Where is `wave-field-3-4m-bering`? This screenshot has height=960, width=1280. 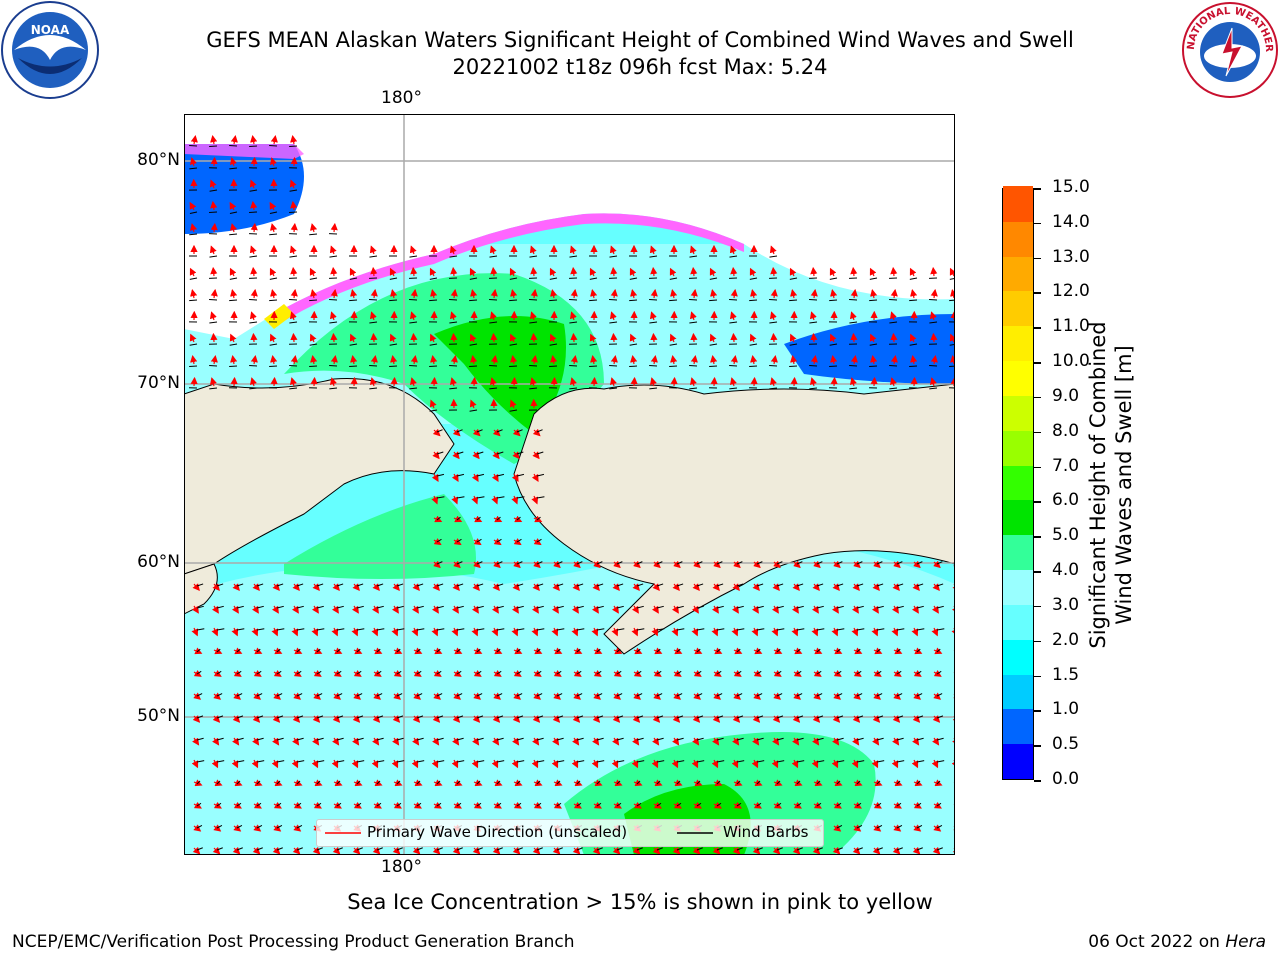
wave-field-3-4m-bering is located at coordinates (380, 536).